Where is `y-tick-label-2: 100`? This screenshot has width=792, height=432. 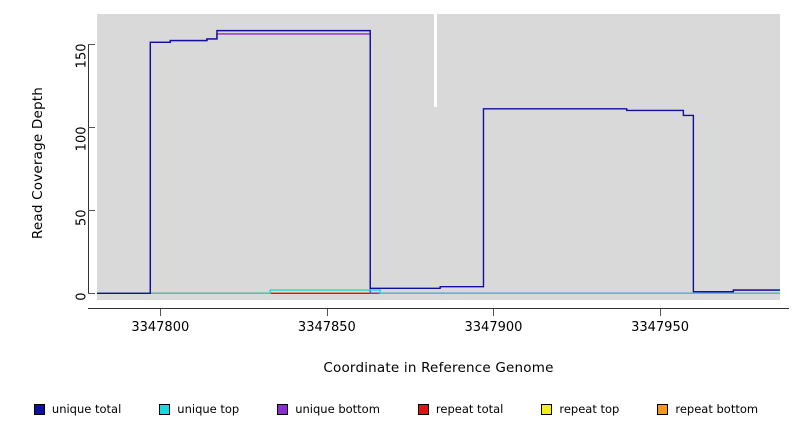
y-tick-label-2: 100 is located at coordinates (82, 139).